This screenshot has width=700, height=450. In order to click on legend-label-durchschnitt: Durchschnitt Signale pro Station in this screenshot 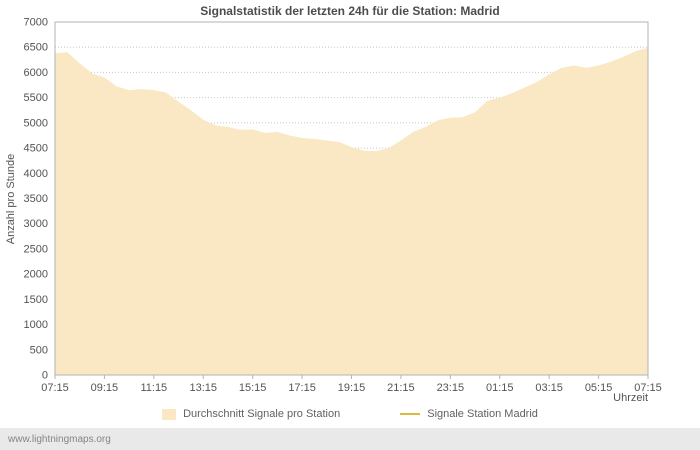, I will do `click(262, 414)`.